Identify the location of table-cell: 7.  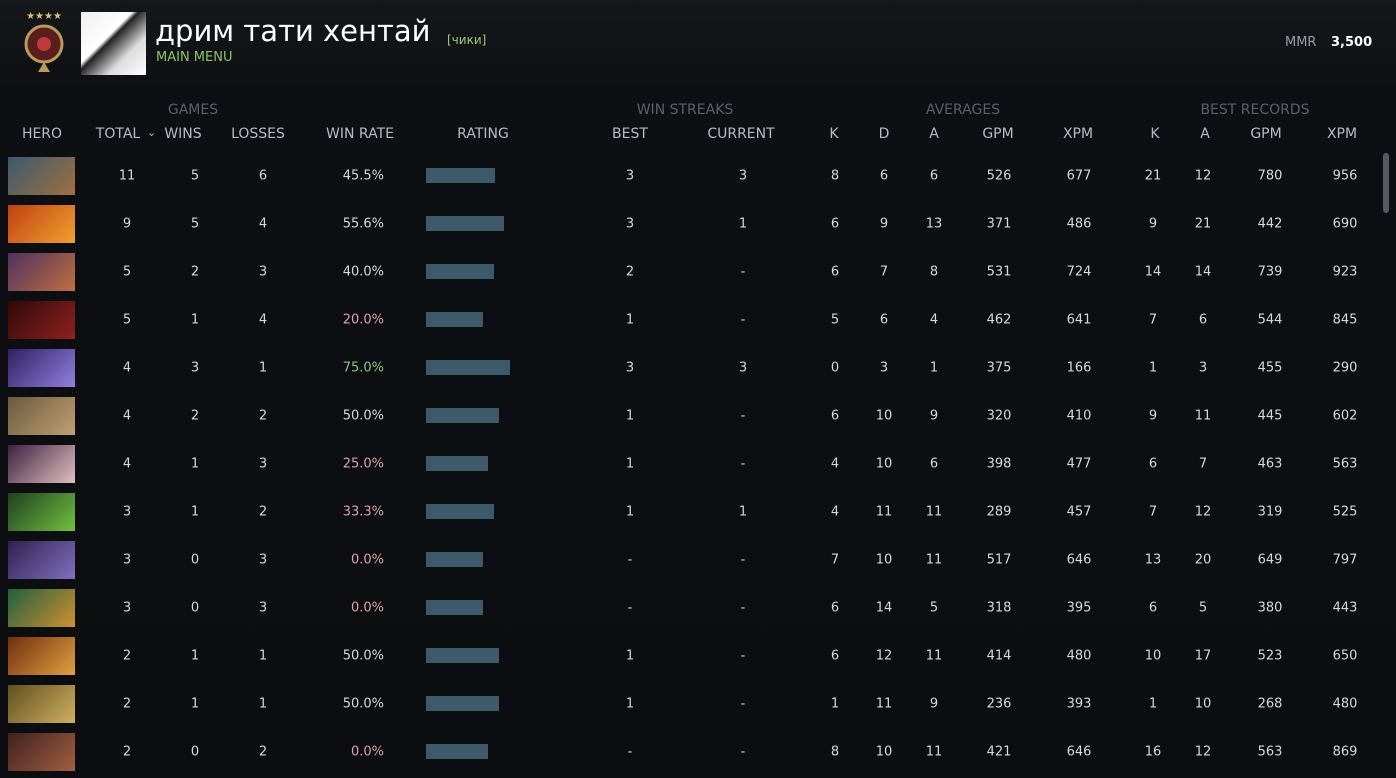
(884, 272).